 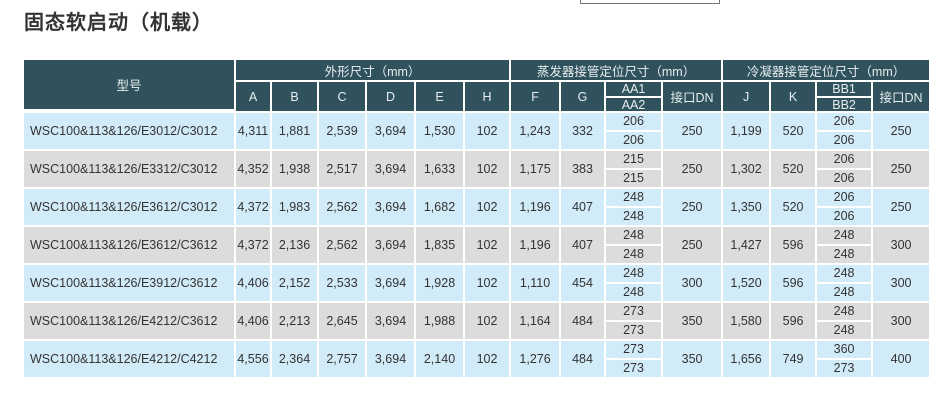 What do you see at coordinates (390, 96) in the screenshot?
I see `header-d: D` at bounding box center [390, 96].